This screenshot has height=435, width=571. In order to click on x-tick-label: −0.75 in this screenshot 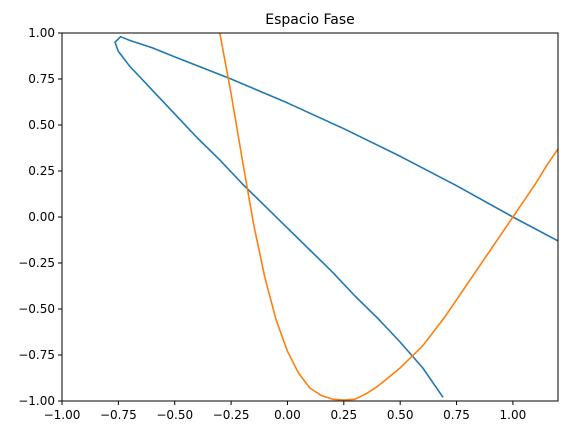, I will do `click(118, 415)`.